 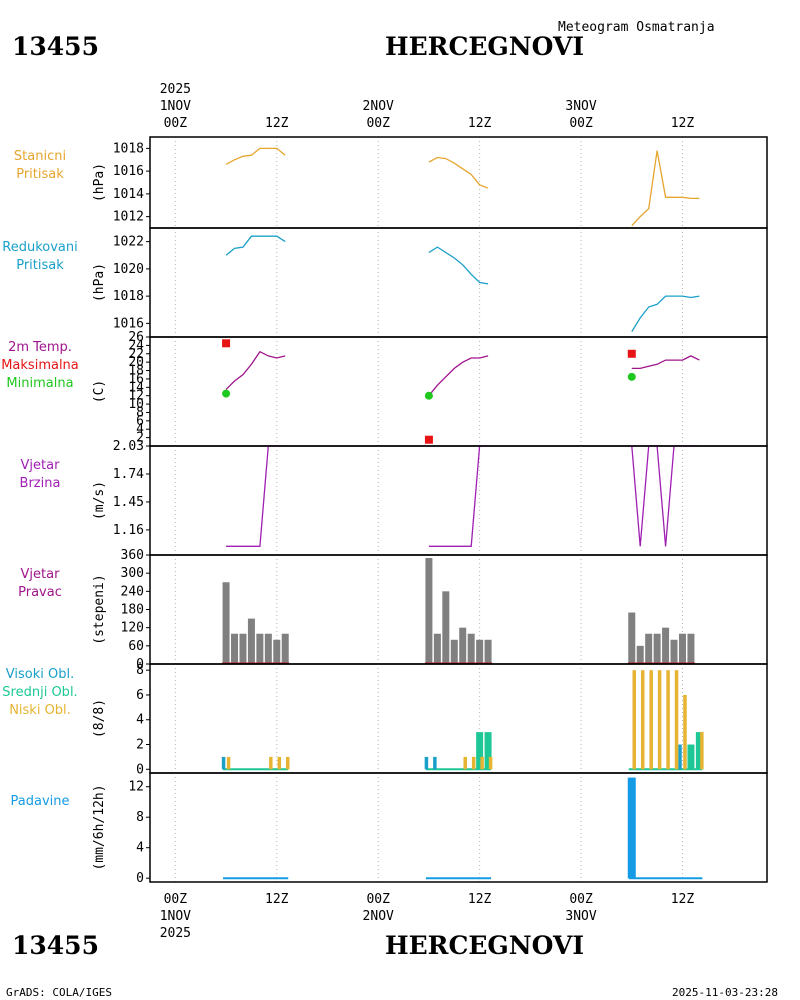 I want to click on panel-label: Padavine, so click(x=40, y=801).